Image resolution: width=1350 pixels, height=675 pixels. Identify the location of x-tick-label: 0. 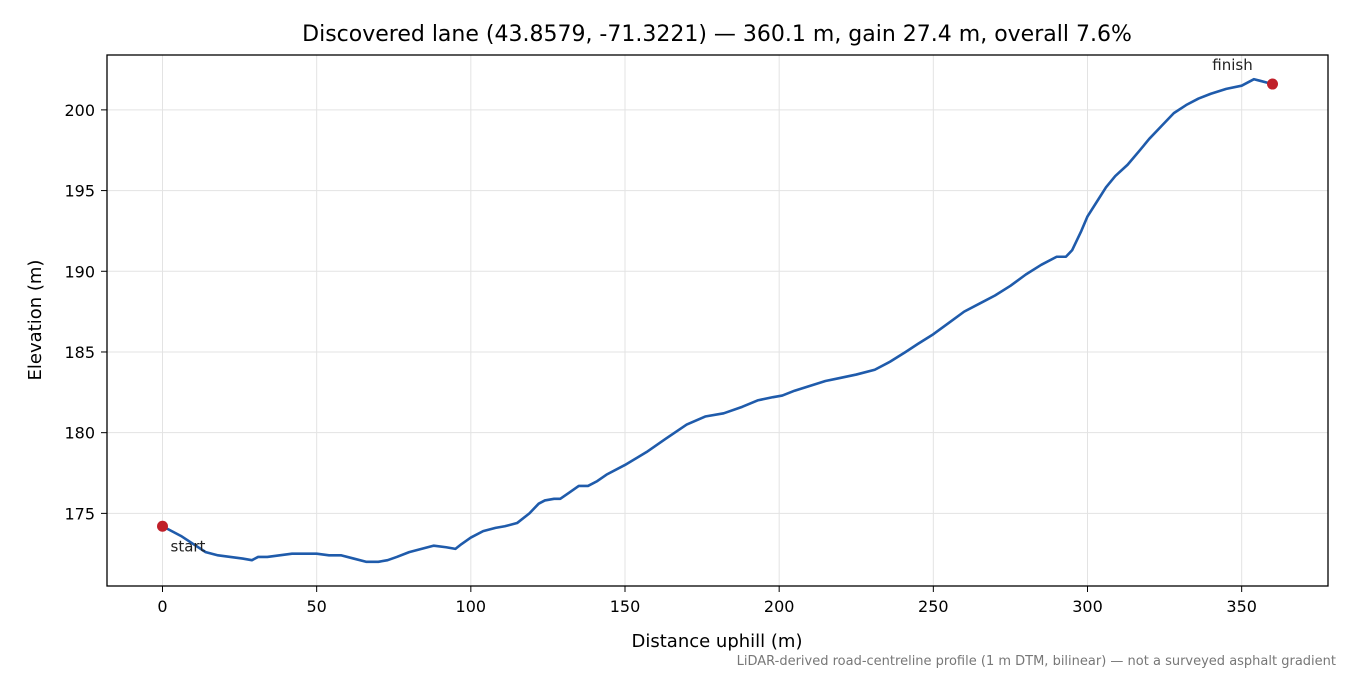
(162, 606).